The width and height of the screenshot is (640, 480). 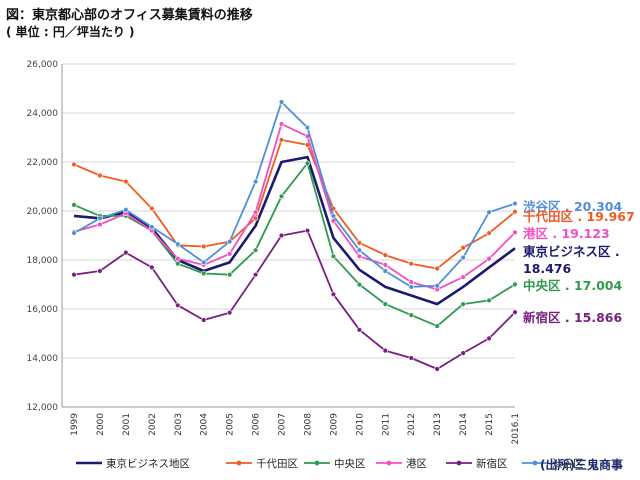 What do you see at coordinates (148, 463) in the screenshot?
I see `legend-label: 東京ビジネス地区` at bounding box center [148, 463].